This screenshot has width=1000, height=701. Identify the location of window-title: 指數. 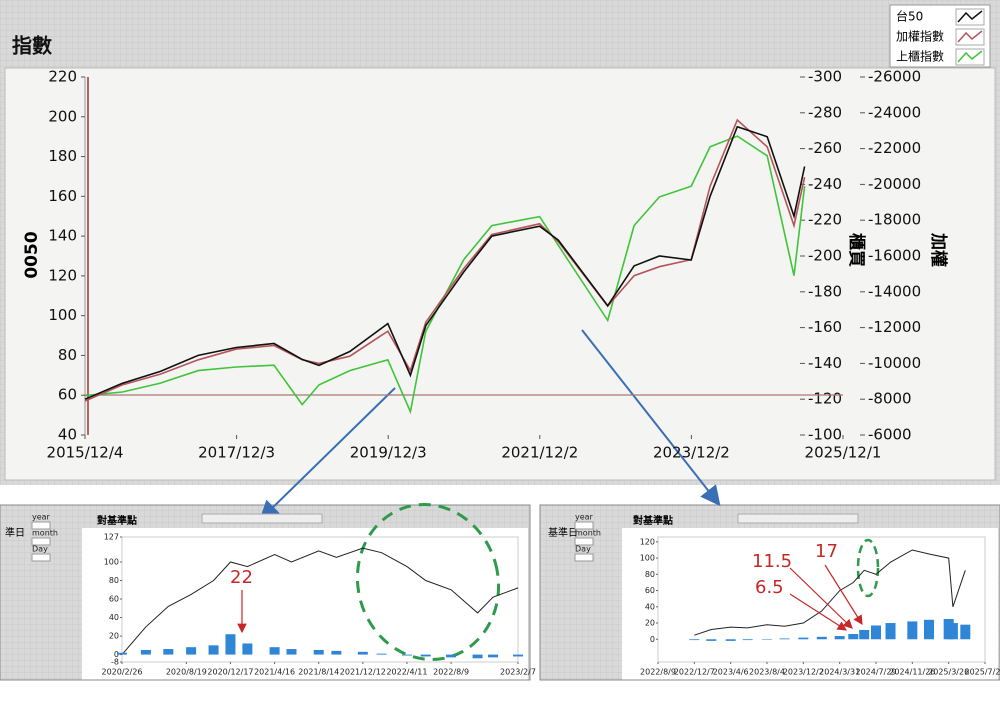
(32, 46).